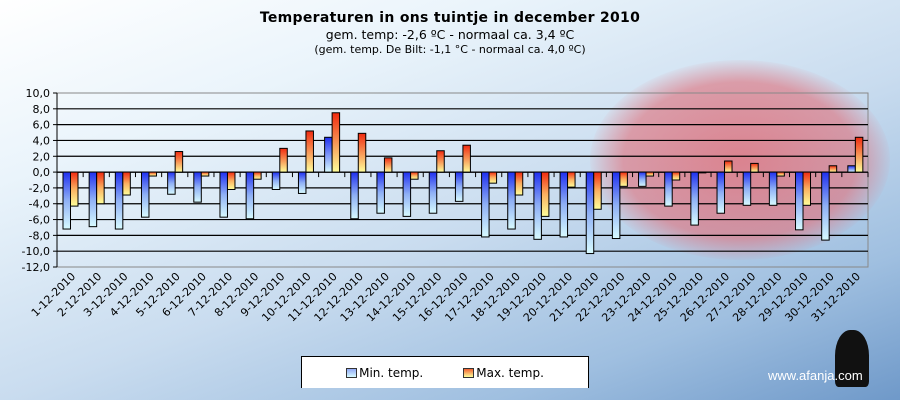  What do you see at coordinates (352, 373) in the screenshot?
I see `legend-swatch-min` at bounding box center [352, 373].